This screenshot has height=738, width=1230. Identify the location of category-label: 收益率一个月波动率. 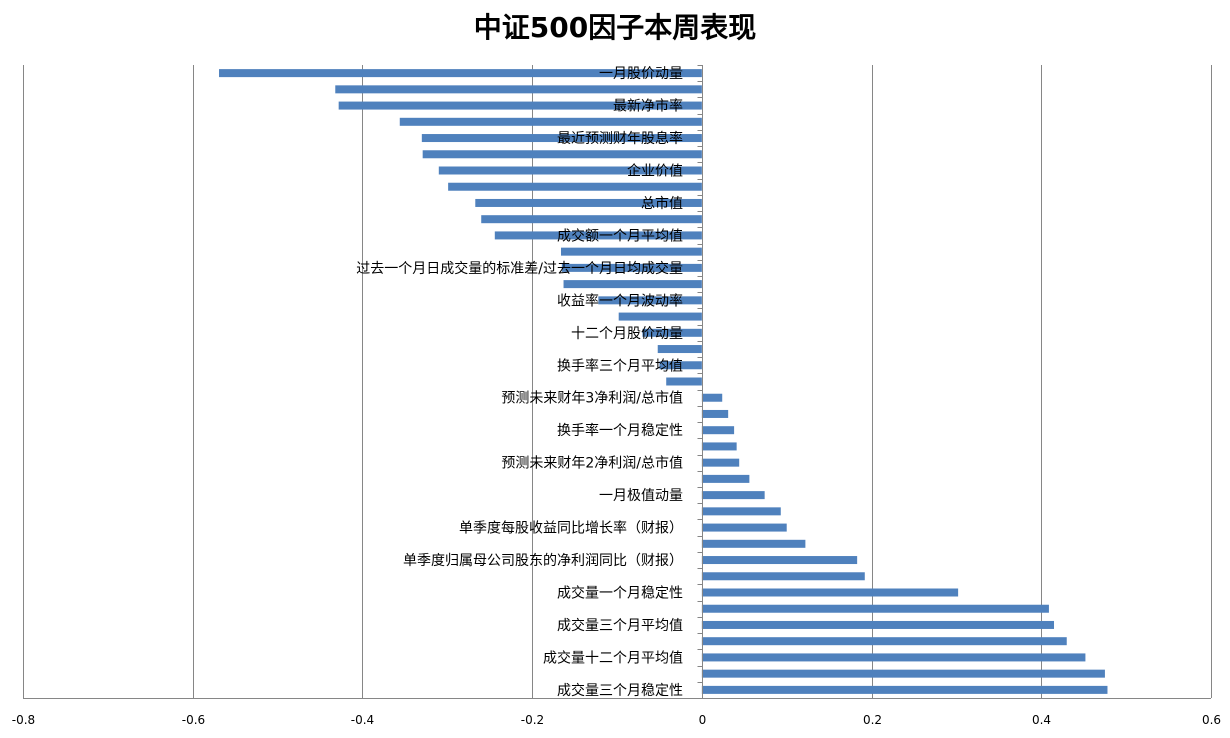
(620, 300).